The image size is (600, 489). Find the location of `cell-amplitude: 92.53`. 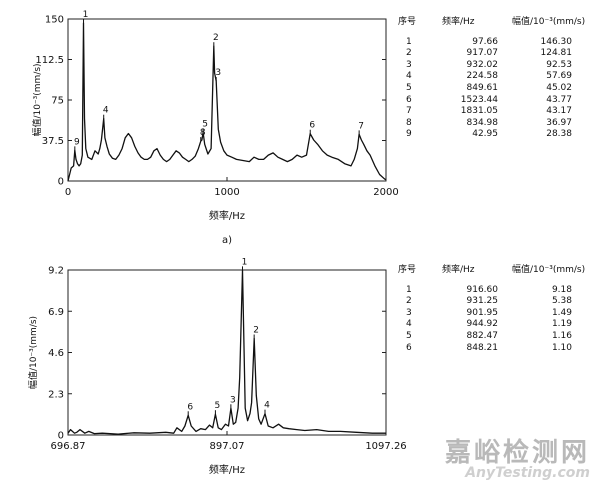

cell-amplitude: 92.53 is located at coordinates (559, 64).